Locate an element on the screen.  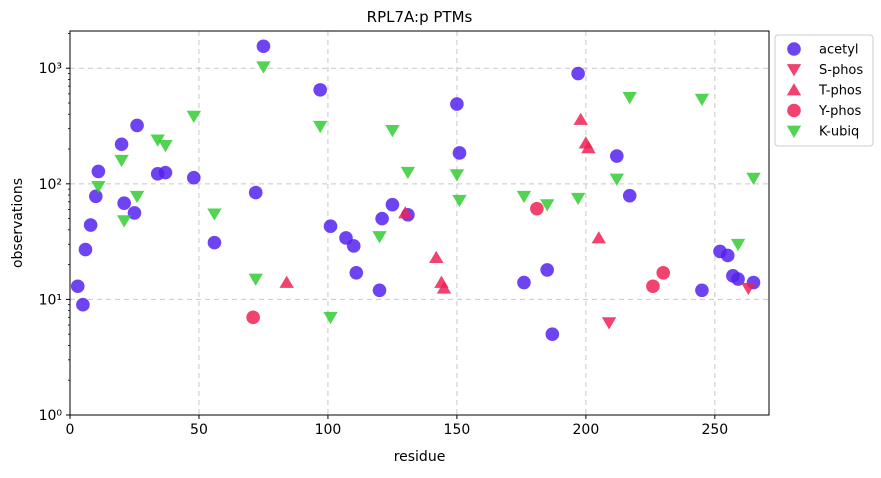
x-tick-label: 100 is located at coordinates (328, 430).